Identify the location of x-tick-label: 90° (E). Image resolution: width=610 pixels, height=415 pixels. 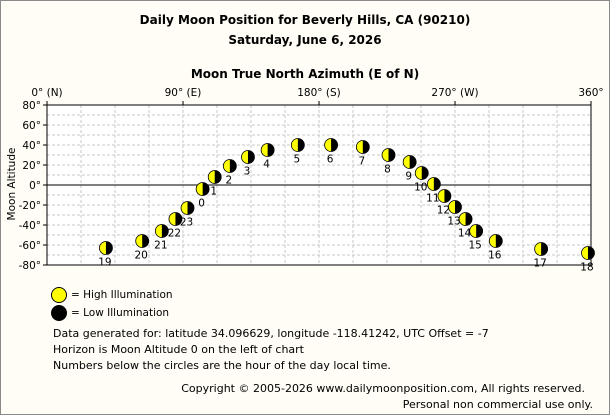
(183, 93).